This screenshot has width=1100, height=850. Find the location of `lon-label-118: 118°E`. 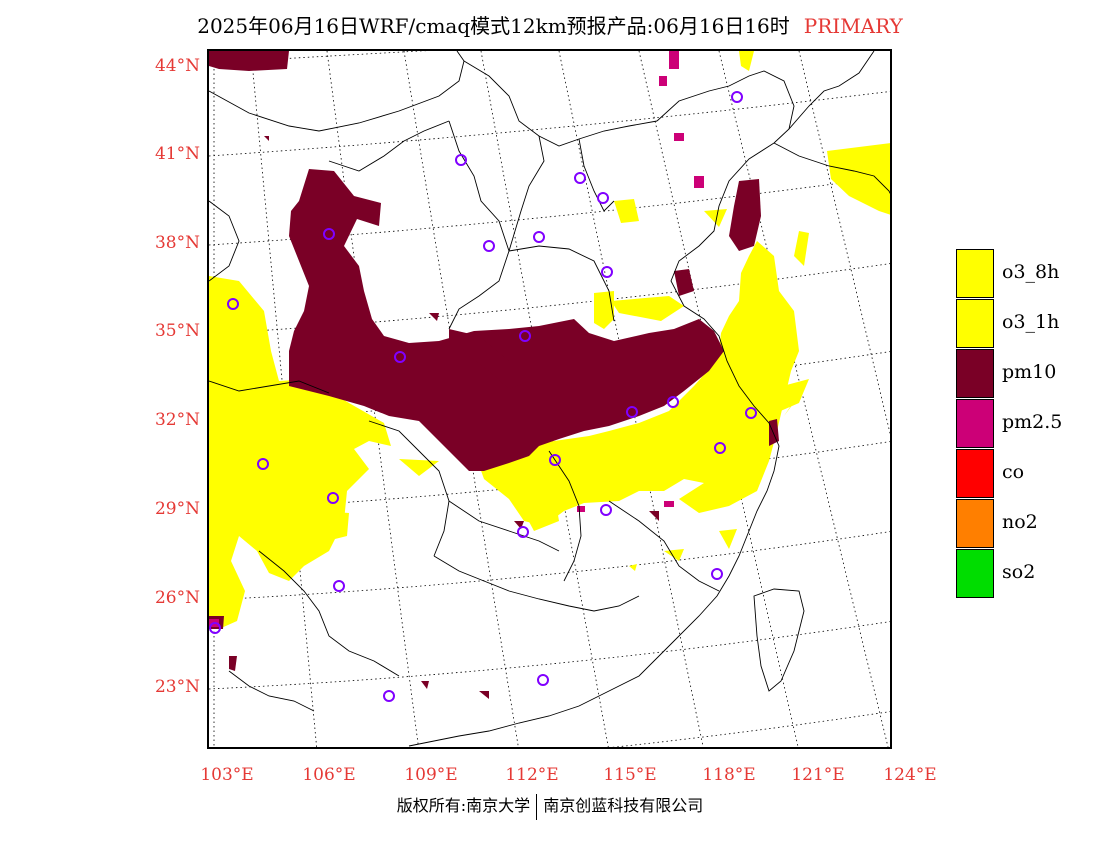

lon-label-118: 118°E is located at coordinates (729, 775).